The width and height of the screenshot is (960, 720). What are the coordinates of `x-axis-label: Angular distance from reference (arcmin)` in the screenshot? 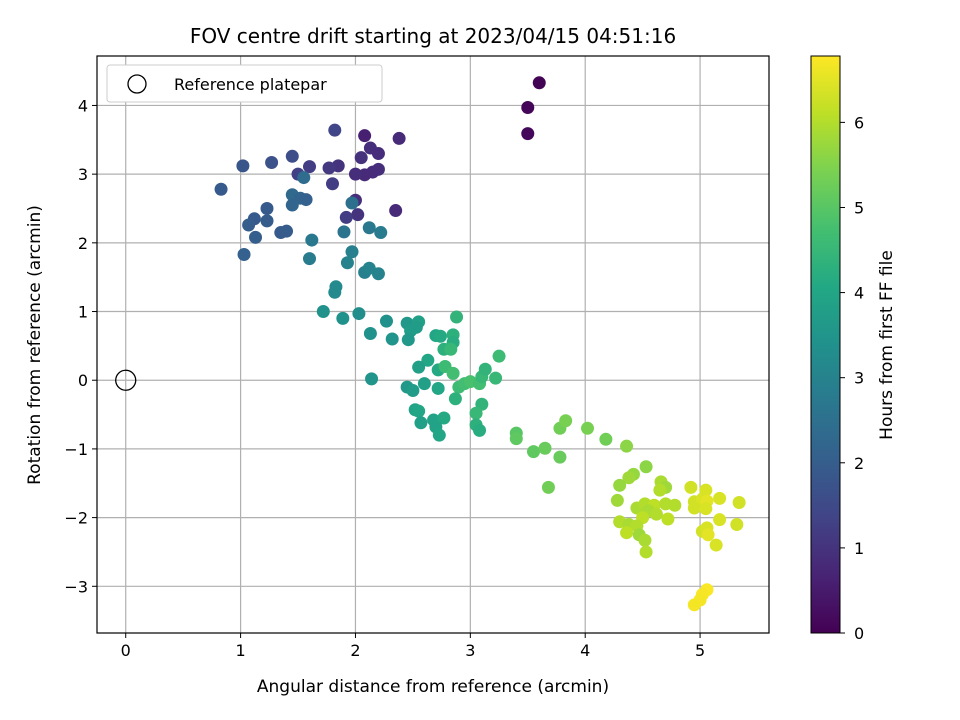 It's located at (433, 687).